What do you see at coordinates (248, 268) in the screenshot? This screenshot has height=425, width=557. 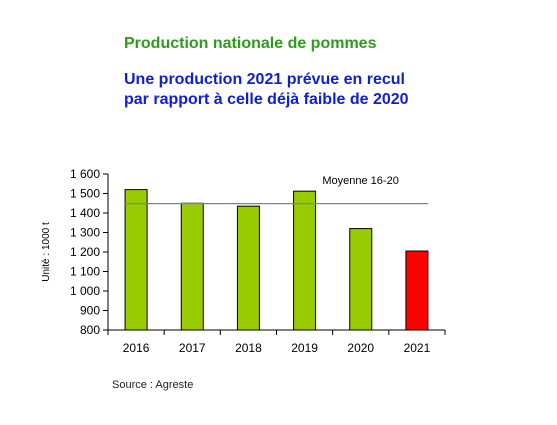 I see `bar-2018` at bounding box center [248, 268].